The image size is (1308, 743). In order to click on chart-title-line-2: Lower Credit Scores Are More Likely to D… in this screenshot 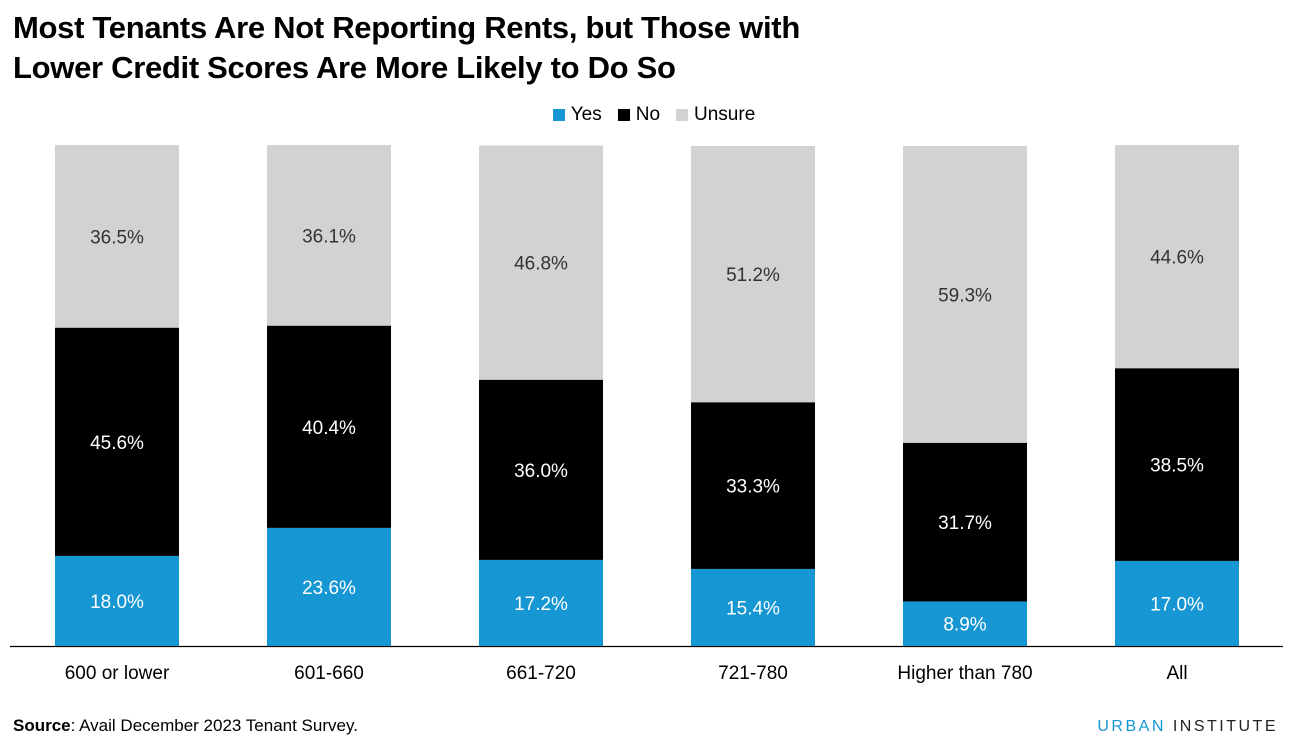, I will do `click(344, 67)`.